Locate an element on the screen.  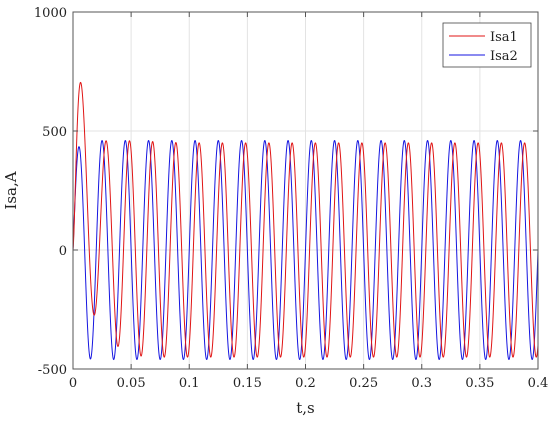
x-tick-label: 0 is located at coordinates (73, 383).